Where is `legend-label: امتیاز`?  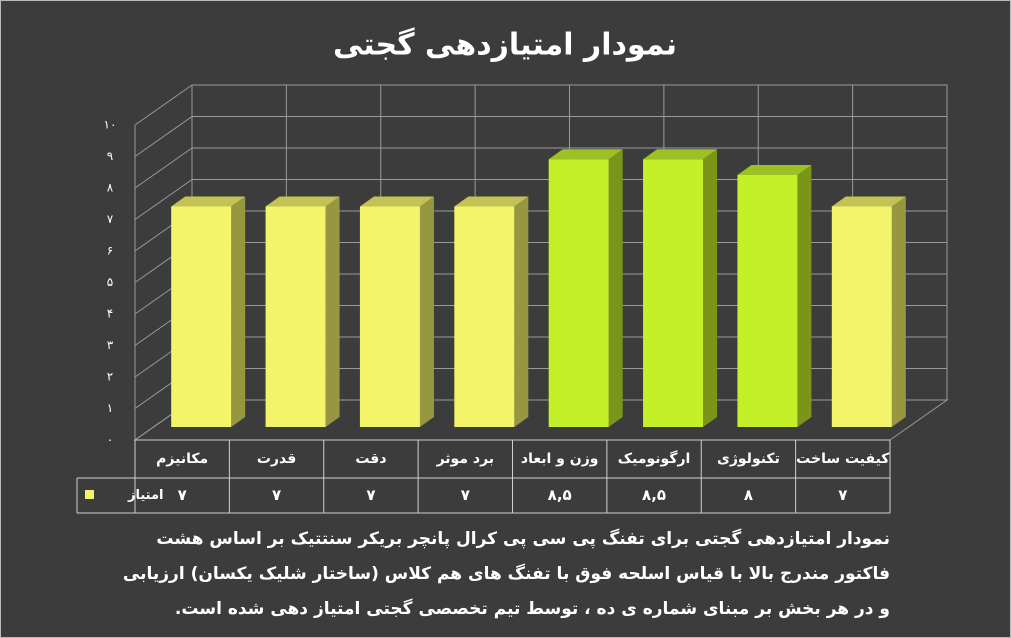 legend-label: امتیاز is located at coordinates (145, 495).